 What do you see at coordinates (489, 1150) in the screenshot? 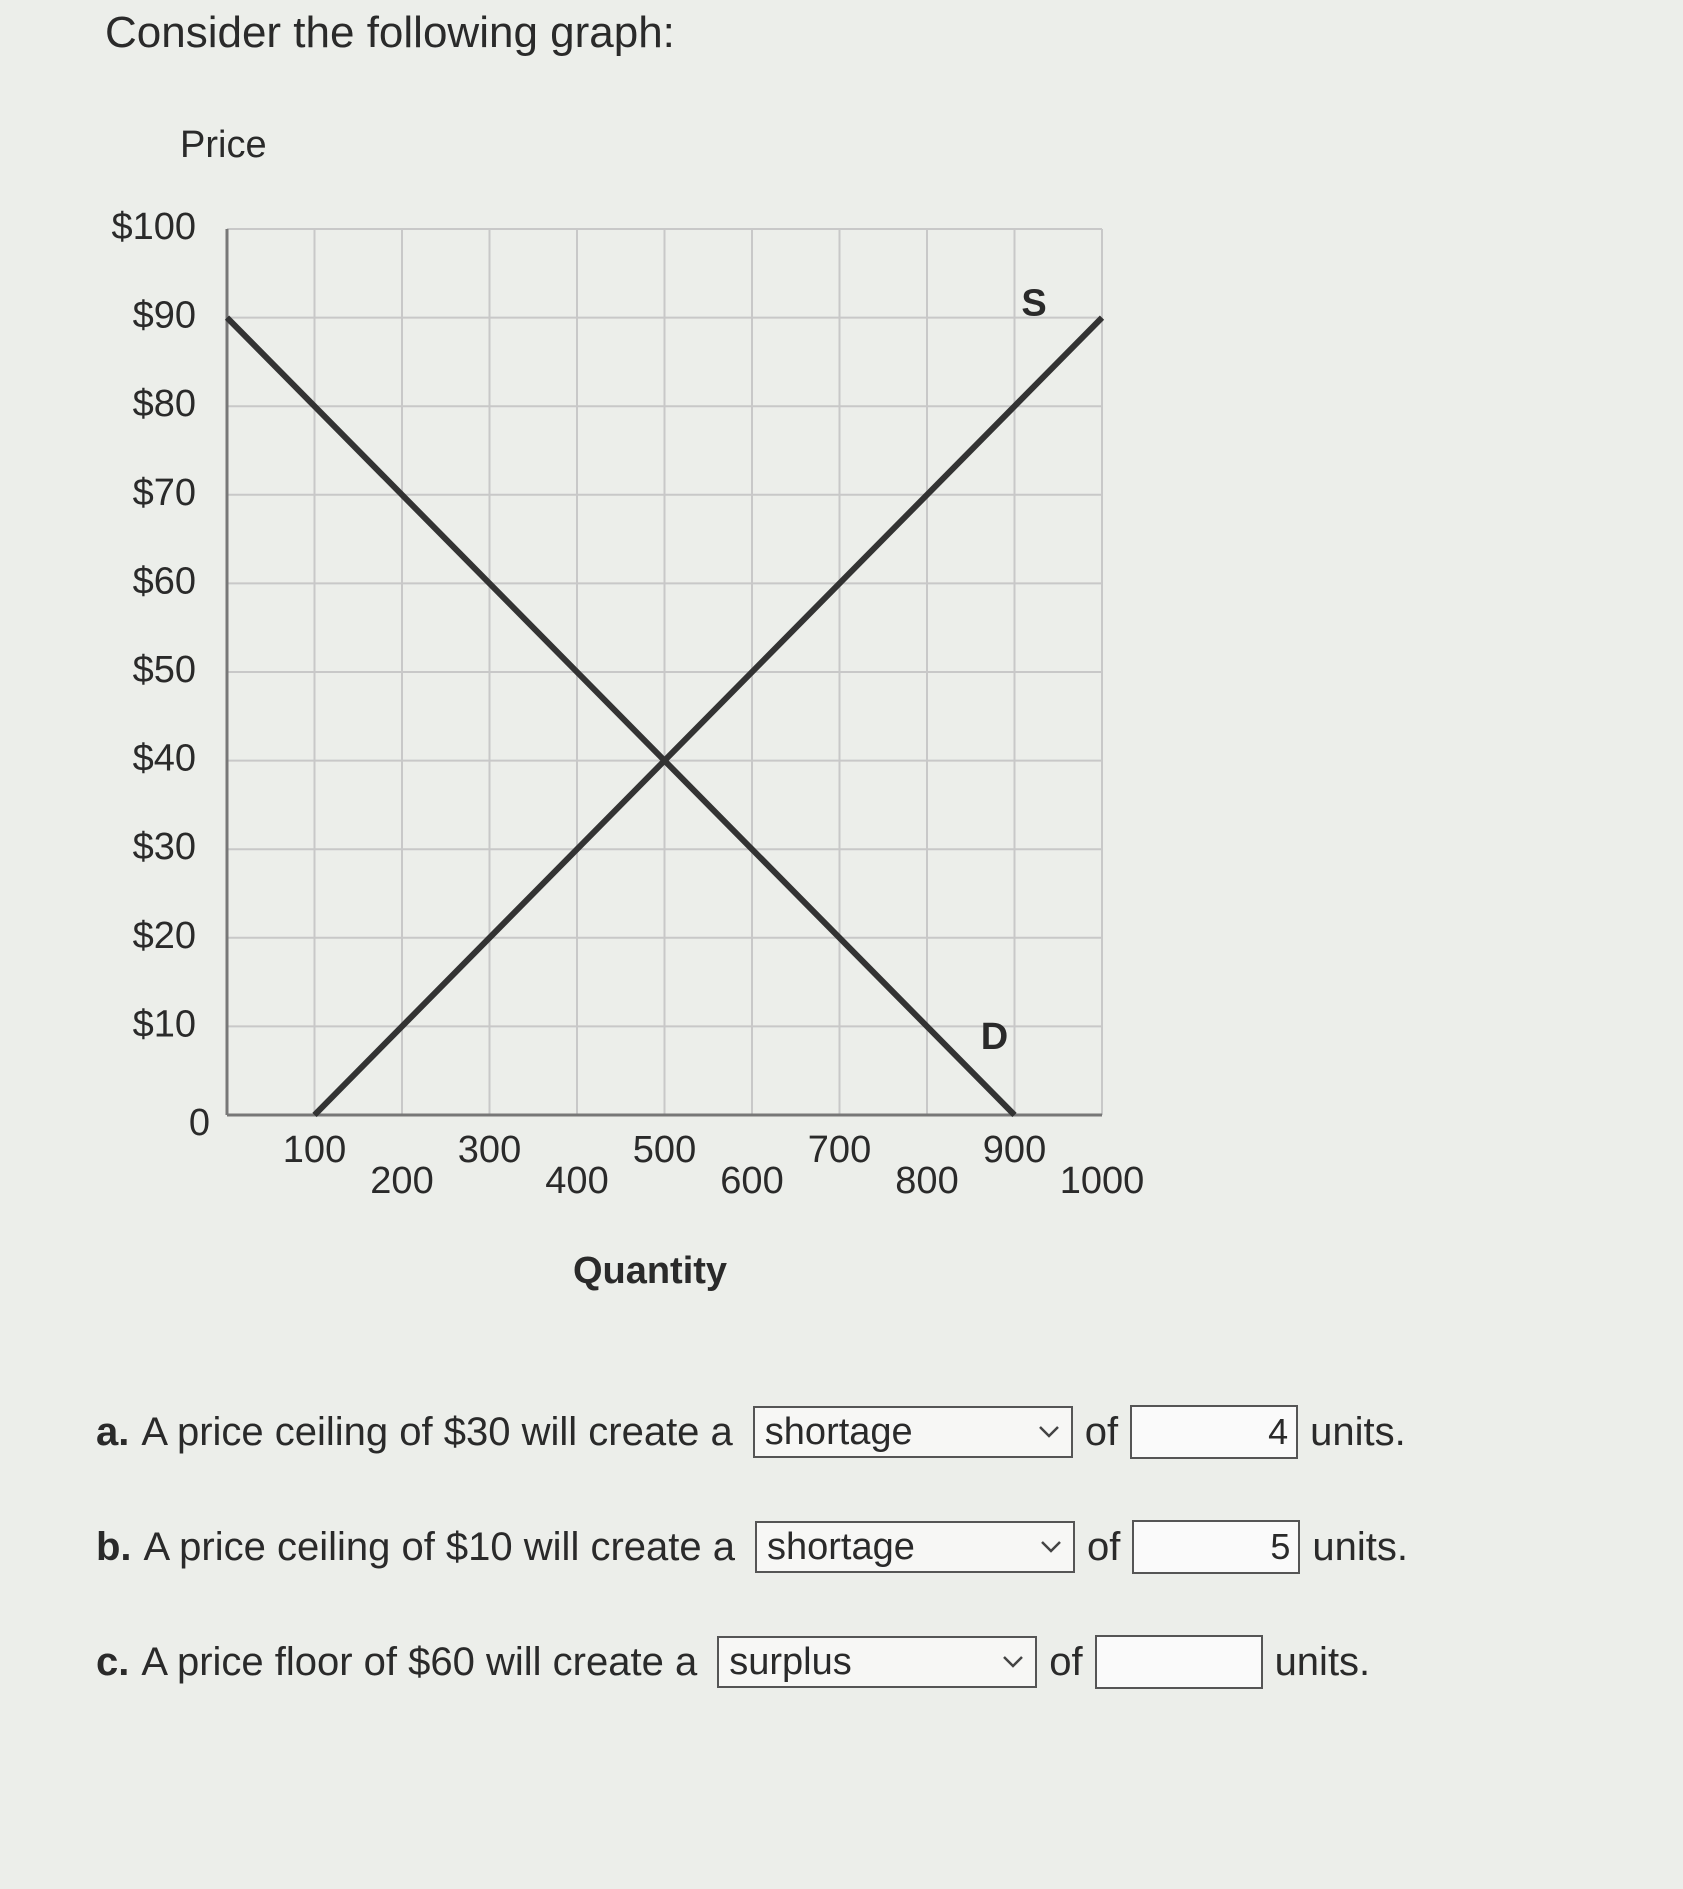
I see `x-tick-label: 300` at bounding box center [489, 1150].